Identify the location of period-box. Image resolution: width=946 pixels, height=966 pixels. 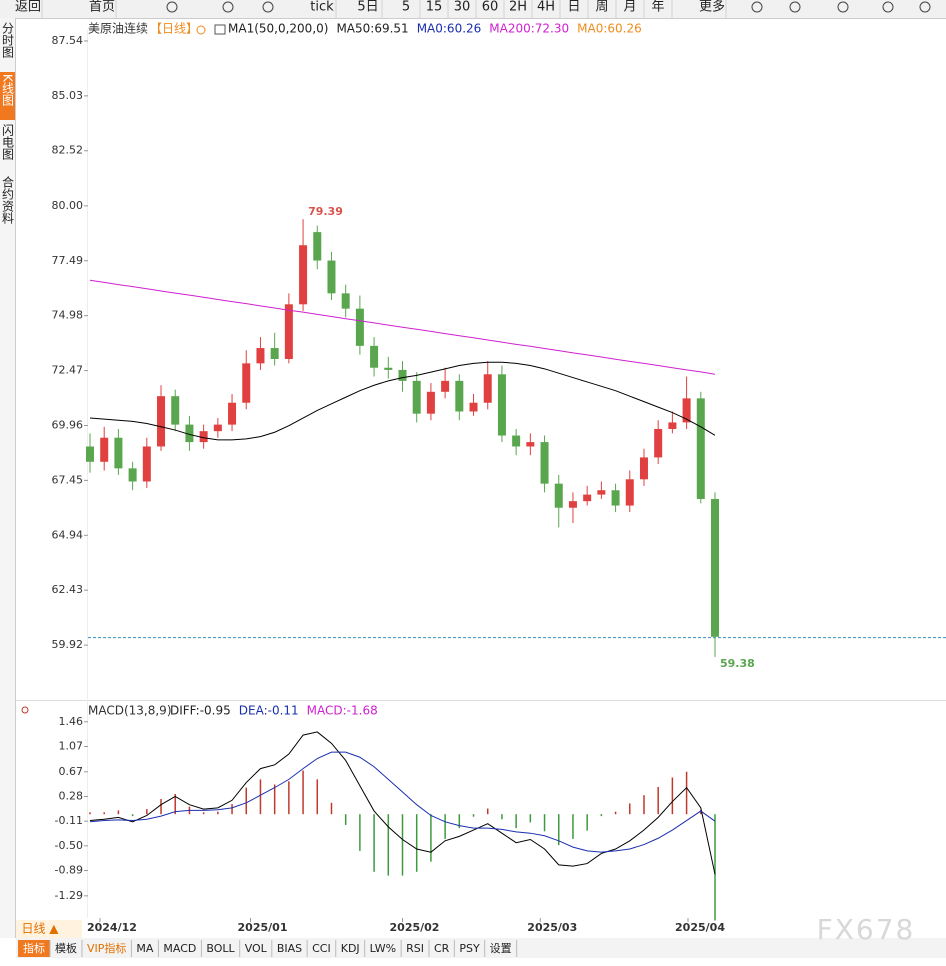
(49, 929).